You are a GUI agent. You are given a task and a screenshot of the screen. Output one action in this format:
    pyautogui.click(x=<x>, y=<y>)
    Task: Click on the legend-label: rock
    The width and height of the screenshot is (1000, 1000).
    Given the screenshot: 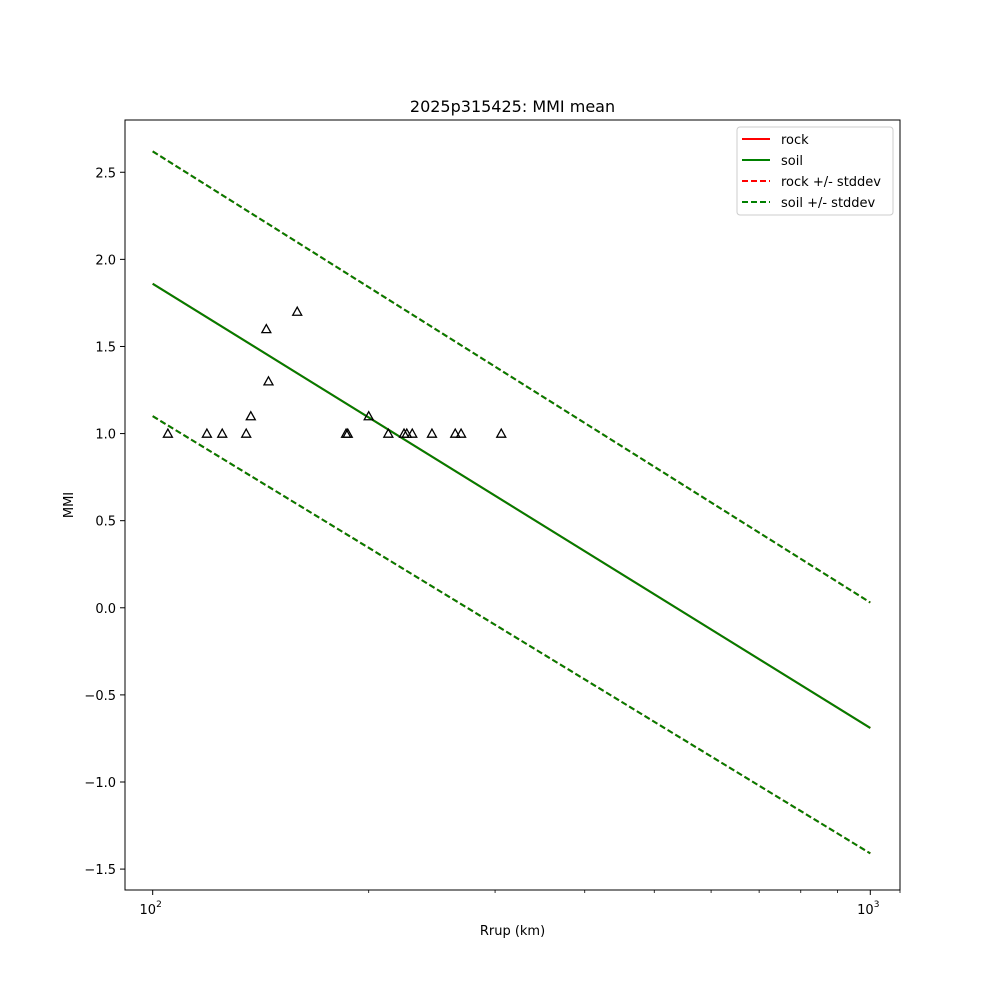 What is the action you would take?
    pyautogui.click(x=795, y=140)
    